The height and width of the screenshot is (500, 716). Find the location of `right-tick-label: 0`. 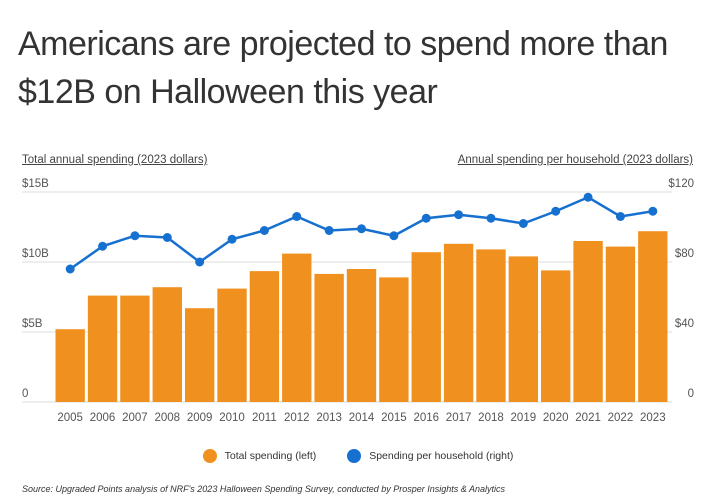

right-tick-label: 0 is located at coordinates (691, 394).